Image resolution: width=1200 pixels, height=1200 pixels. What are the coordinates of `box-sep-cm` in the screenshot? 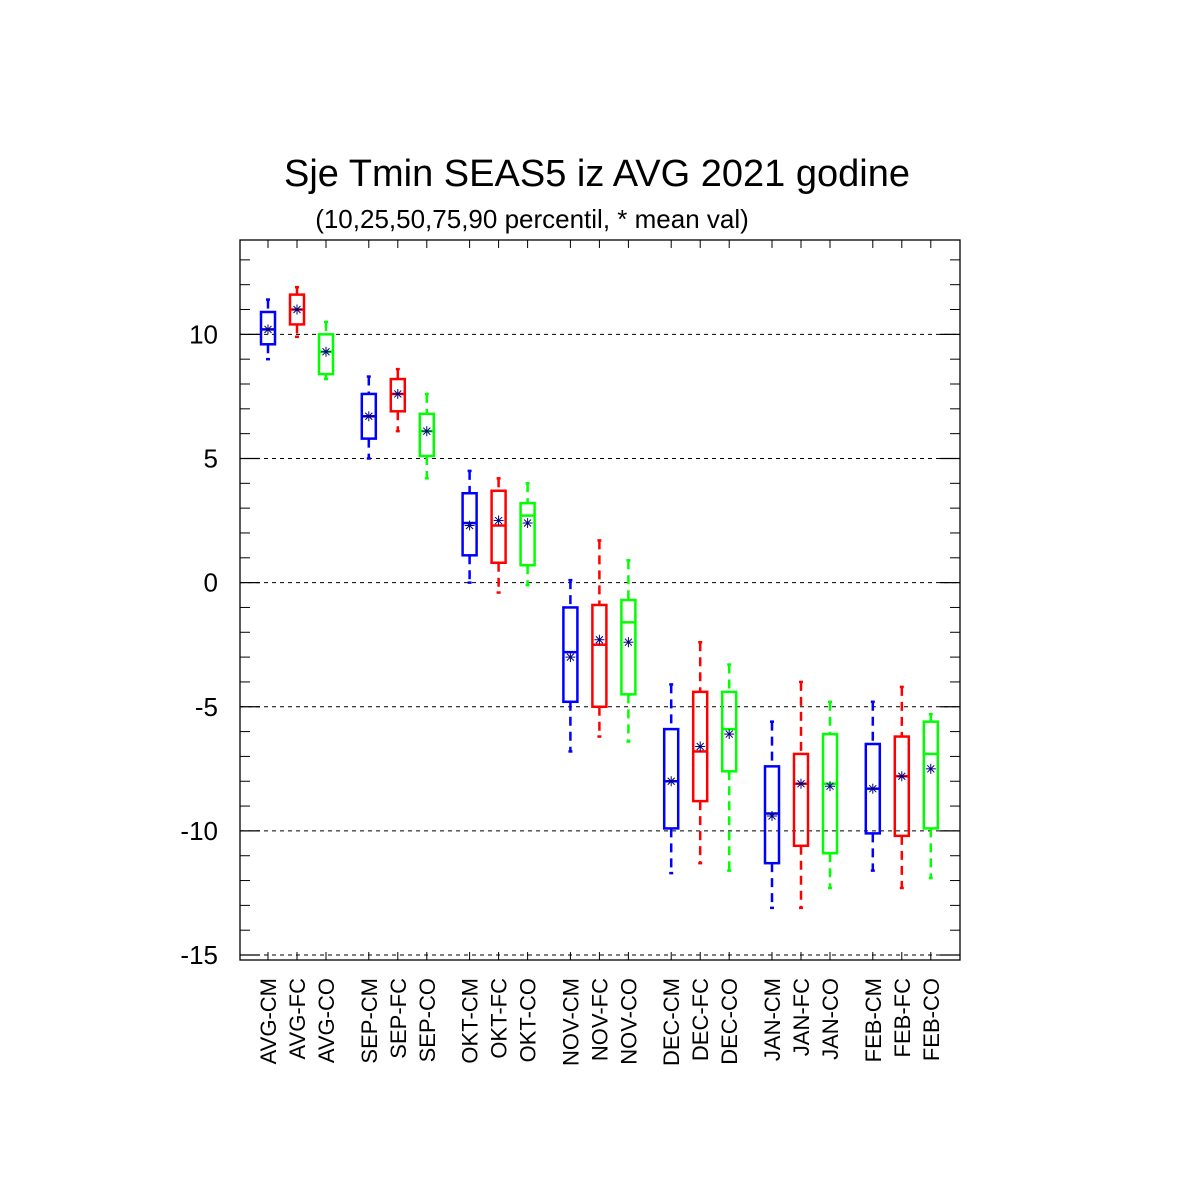 It's located at (369, 417).